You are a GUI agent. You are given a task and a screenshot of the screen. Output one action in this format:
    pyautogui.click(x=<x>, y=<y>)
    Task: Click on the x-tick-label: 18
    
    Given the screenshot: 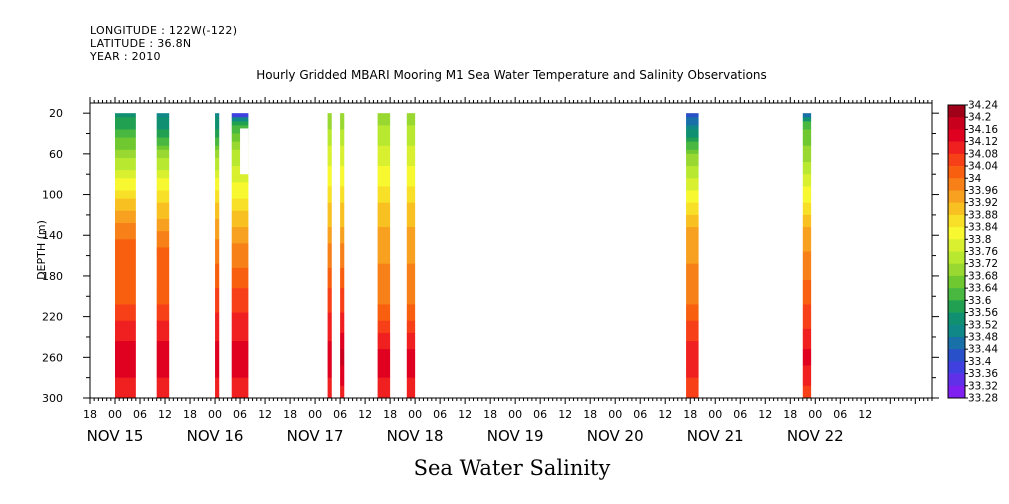 What is the action you would take?
    pyautogui.click(x=190, y=414)
    